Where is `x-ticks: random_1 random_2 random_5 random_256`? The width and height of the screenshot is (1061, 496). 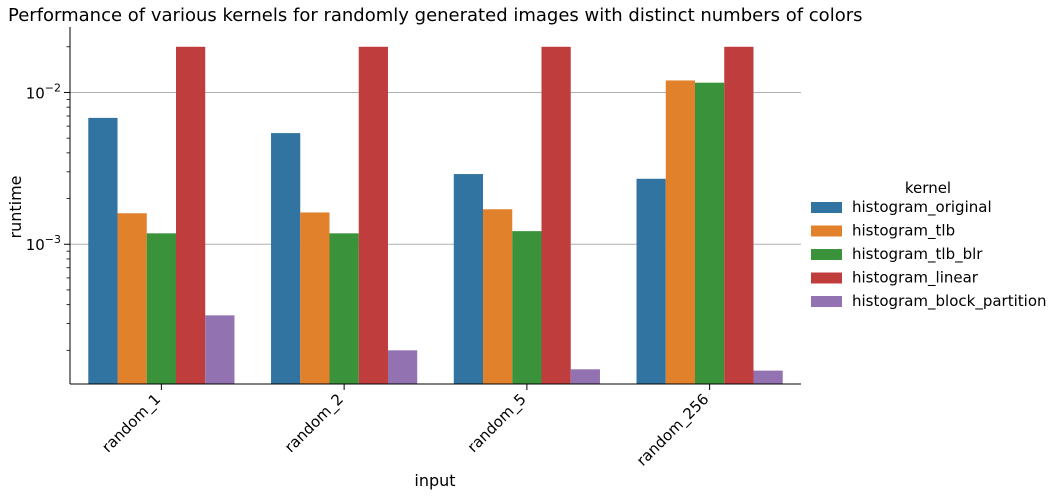
x-ticks: random_1 random_2 random_5 random_256 is located at coordinates (405, 427).